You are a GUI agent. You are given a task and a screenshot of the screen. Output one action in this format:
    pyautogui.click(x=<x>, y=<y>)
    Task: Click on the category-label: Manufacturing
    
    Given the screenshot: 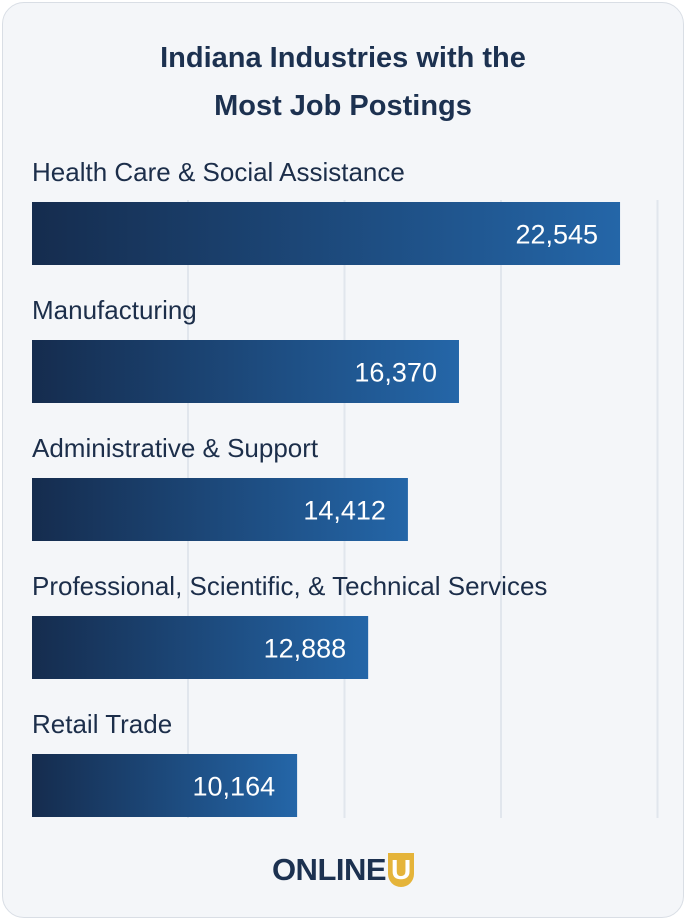 What is the action you would take?
    pyautogui.click(x=114, y=310)
    